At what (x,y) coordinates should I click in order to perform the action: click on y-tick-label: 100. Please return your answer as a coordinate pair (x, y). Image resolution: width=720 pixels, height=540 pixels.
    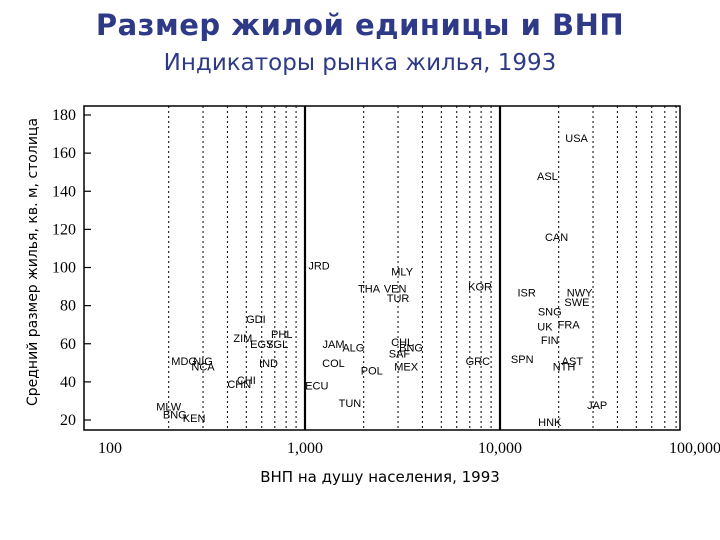
    Looking at the image, I should click on (64, 268).